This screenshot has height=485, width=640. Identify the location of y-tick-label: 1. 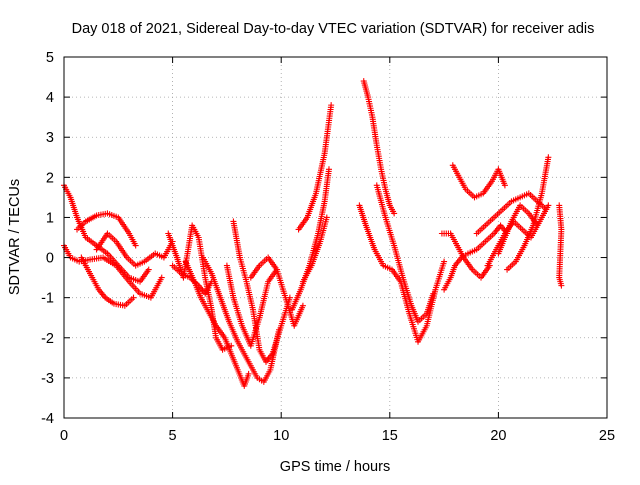
(50, 218).